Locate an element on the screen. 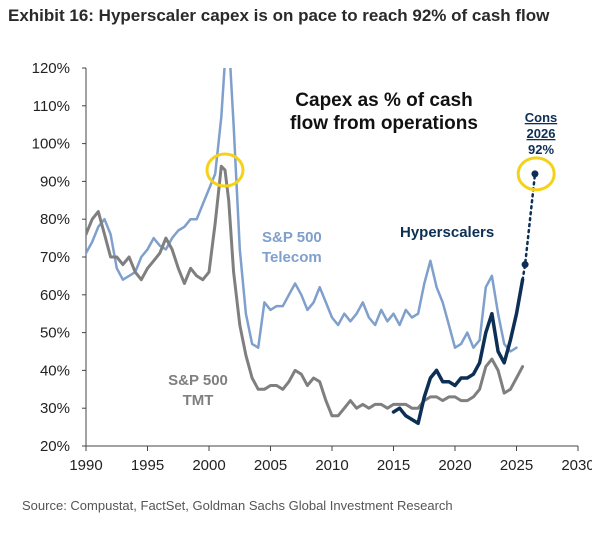 This screenshot has height=534, width=592. x-tick-label: 2030 is located at coordinates (576, 465).